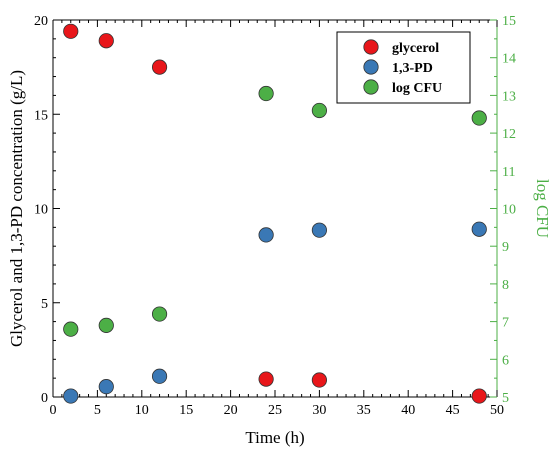  I want to click on x-tick-label: 5, so click(97, 410).